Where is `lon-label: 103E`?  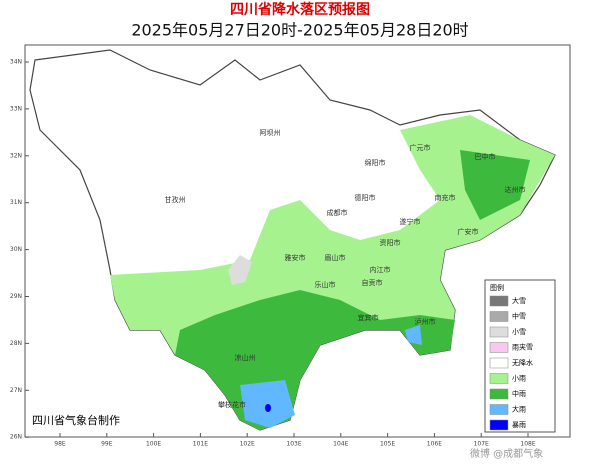 lon-label: 103E is located at coordinates (293, 444).